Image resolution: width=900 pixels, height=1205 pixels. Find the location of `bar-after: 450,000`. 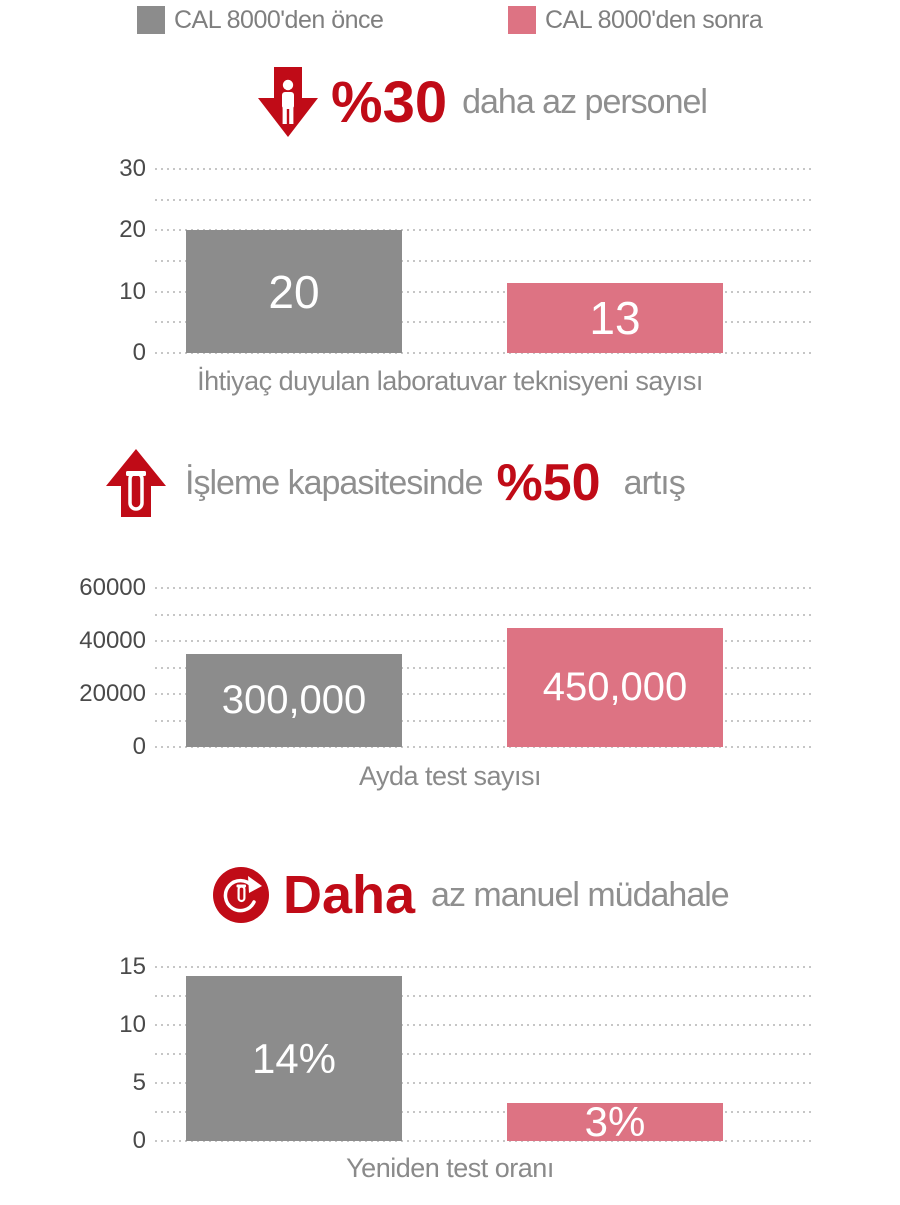

bar-after: 450,000 is located at coordinates (615, 687).